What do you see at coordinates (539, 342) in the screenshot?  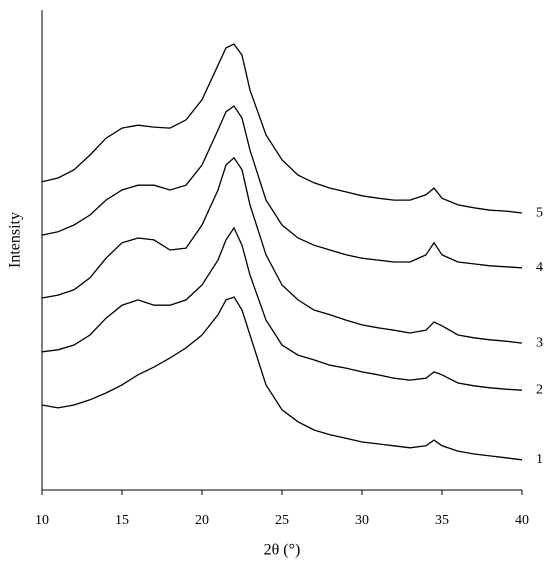 I see `series-label: 3` at bounding box center [539, 342].